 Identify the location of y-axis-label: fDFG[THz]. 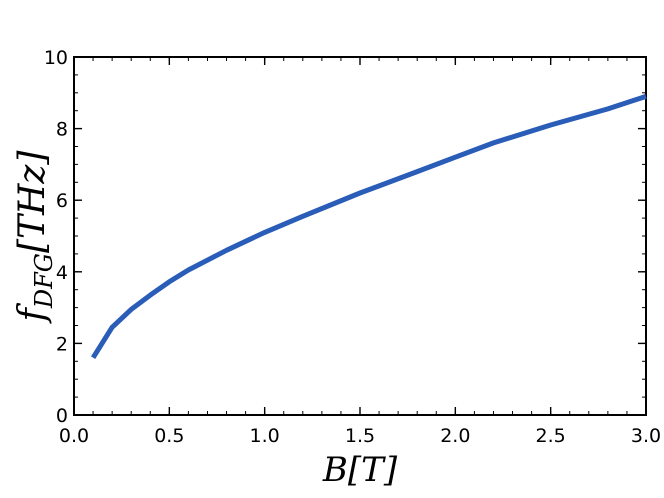
(35, 237).